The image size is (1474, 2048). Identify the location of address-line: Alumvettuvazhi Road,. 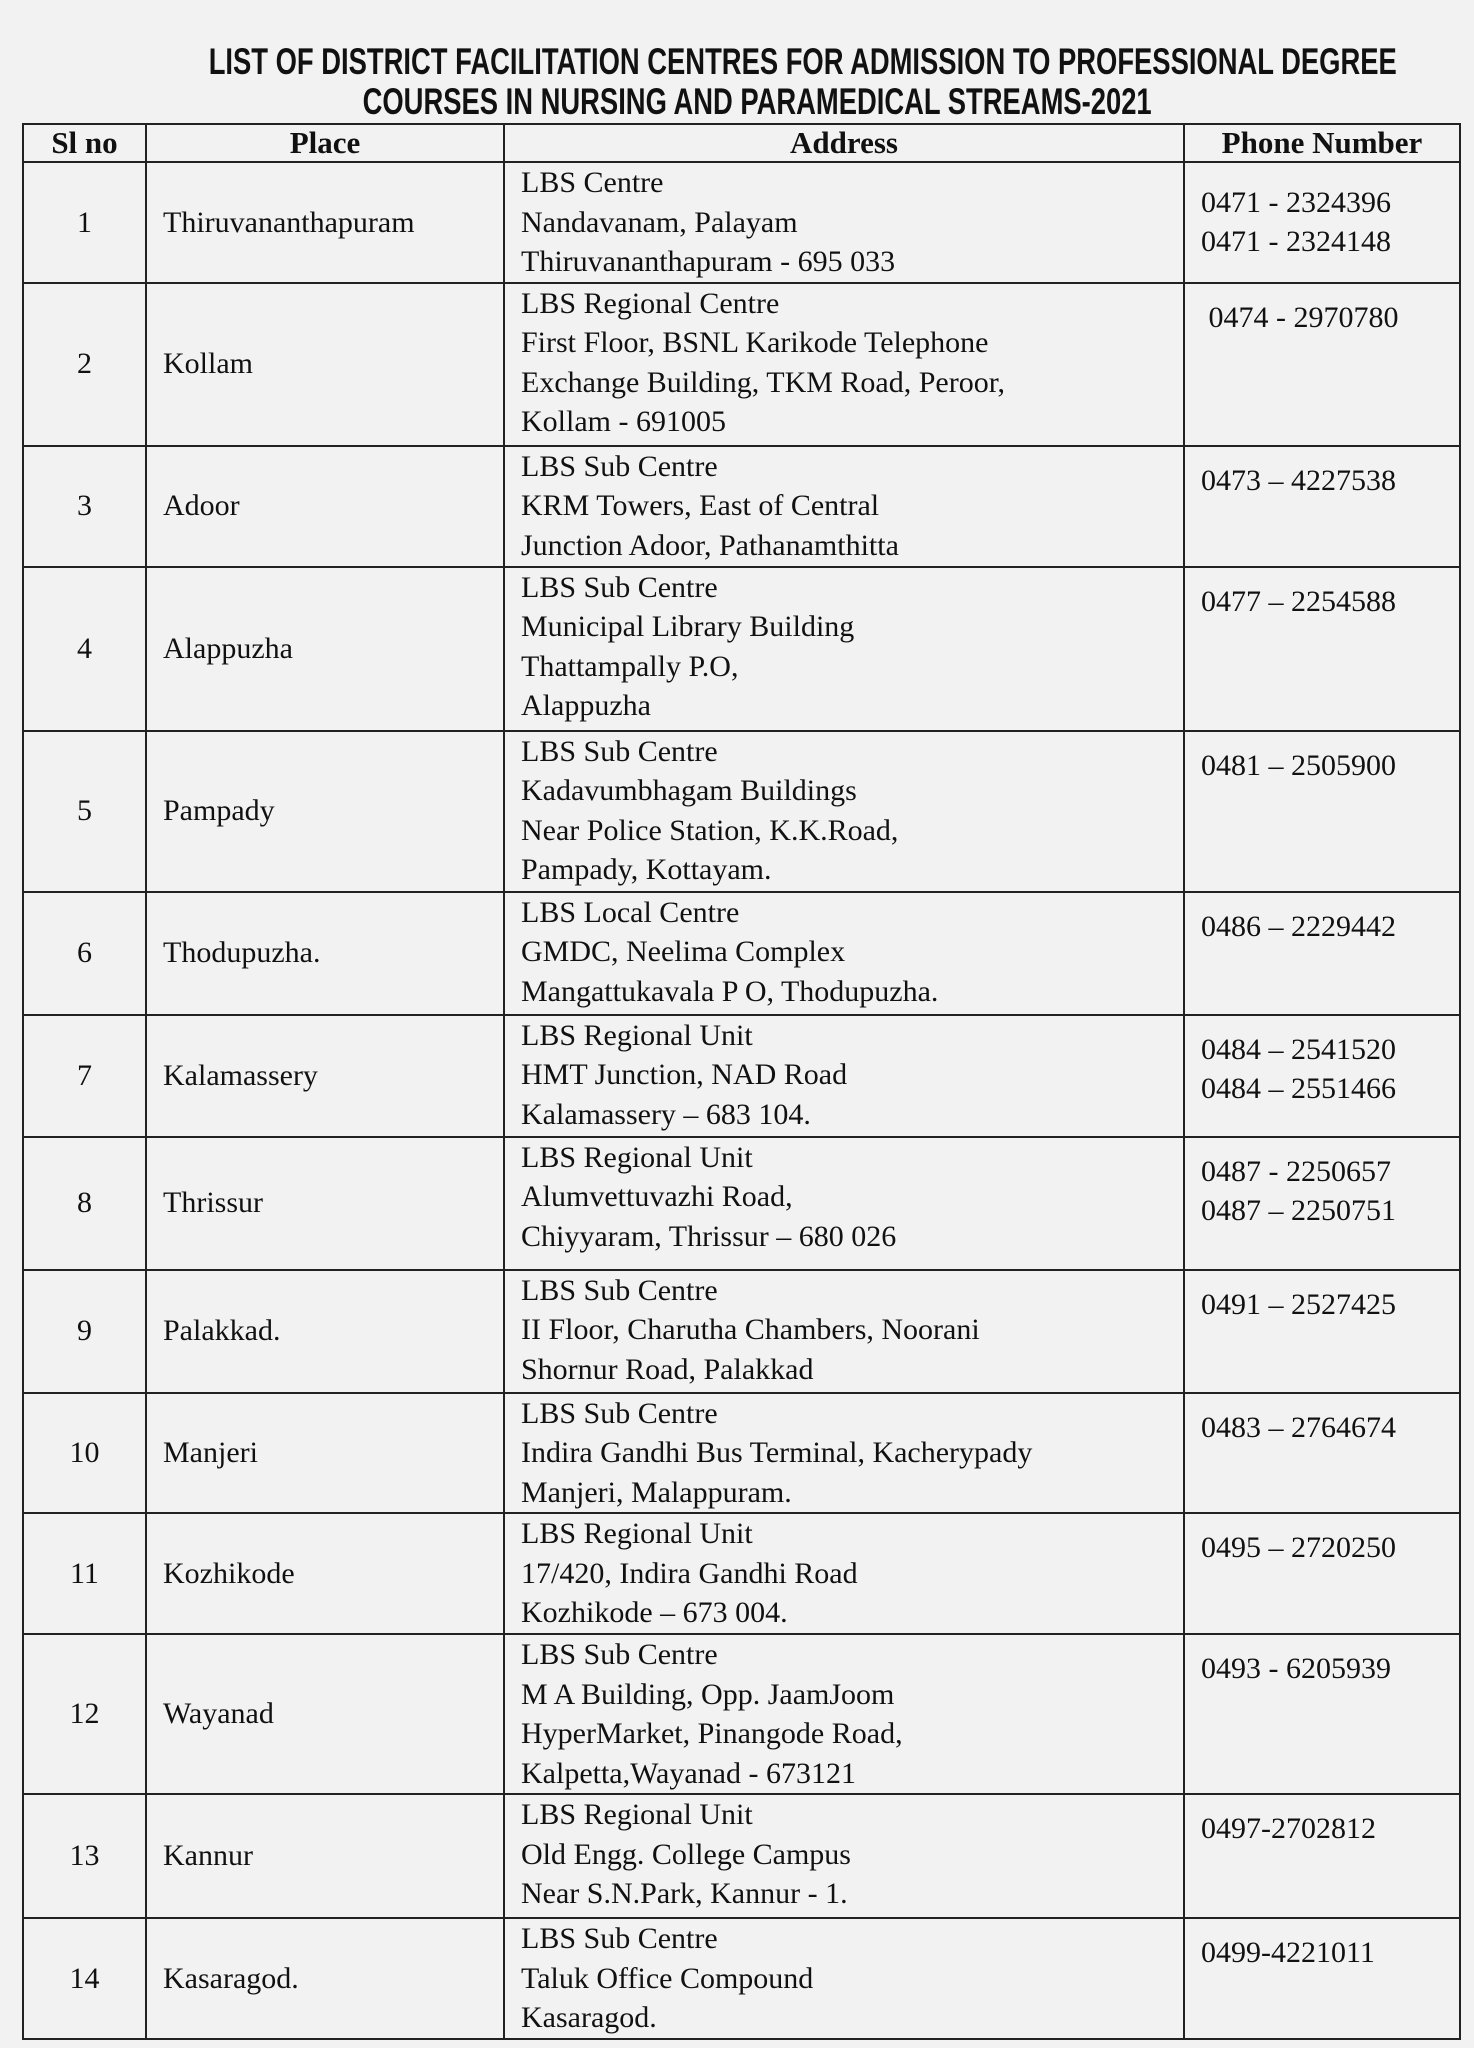
(657, 1196).